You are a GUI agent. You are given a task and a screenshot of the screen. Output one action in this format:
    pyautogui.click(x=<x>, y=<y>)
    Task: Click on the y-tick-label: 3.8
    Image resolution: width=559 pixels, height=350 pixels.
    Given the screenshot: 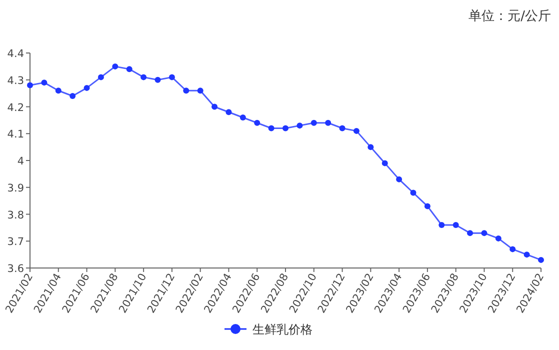 What is the action you would take?
    pyautogui.click(x=15, y=215)
    